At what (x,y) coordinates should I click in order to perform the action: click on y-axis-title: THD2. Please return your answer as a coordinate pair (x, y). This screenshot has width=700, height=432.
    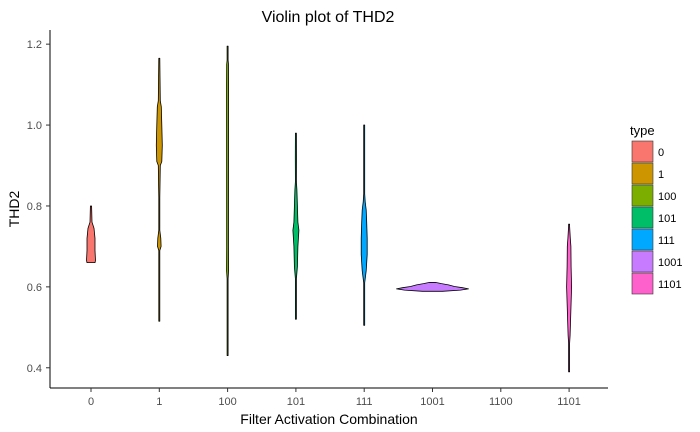
    Looking at the image, I should click on (14, 209).